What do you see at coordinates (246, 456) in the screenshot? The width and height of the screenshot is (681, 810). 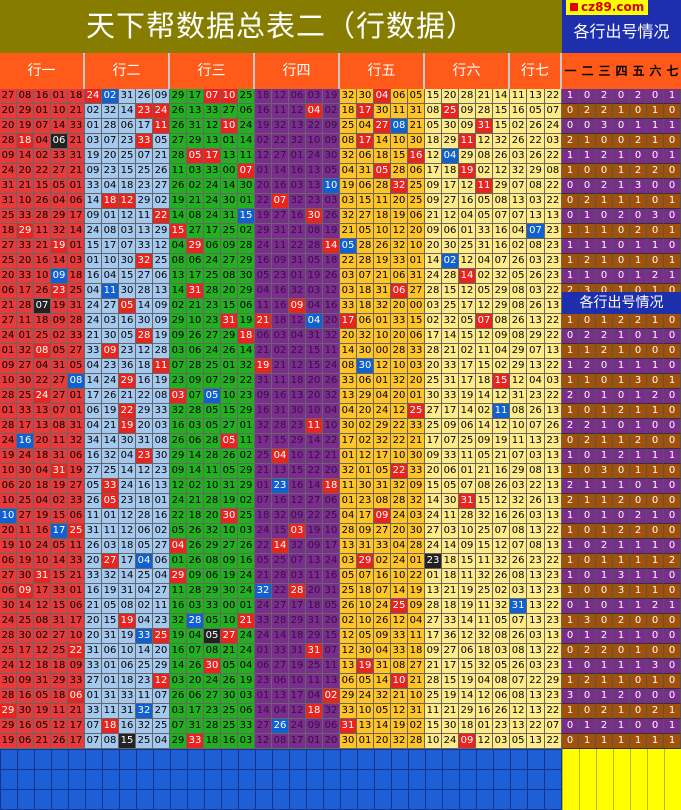 I see `number-cell: 02` at bounding box center [246, 456].